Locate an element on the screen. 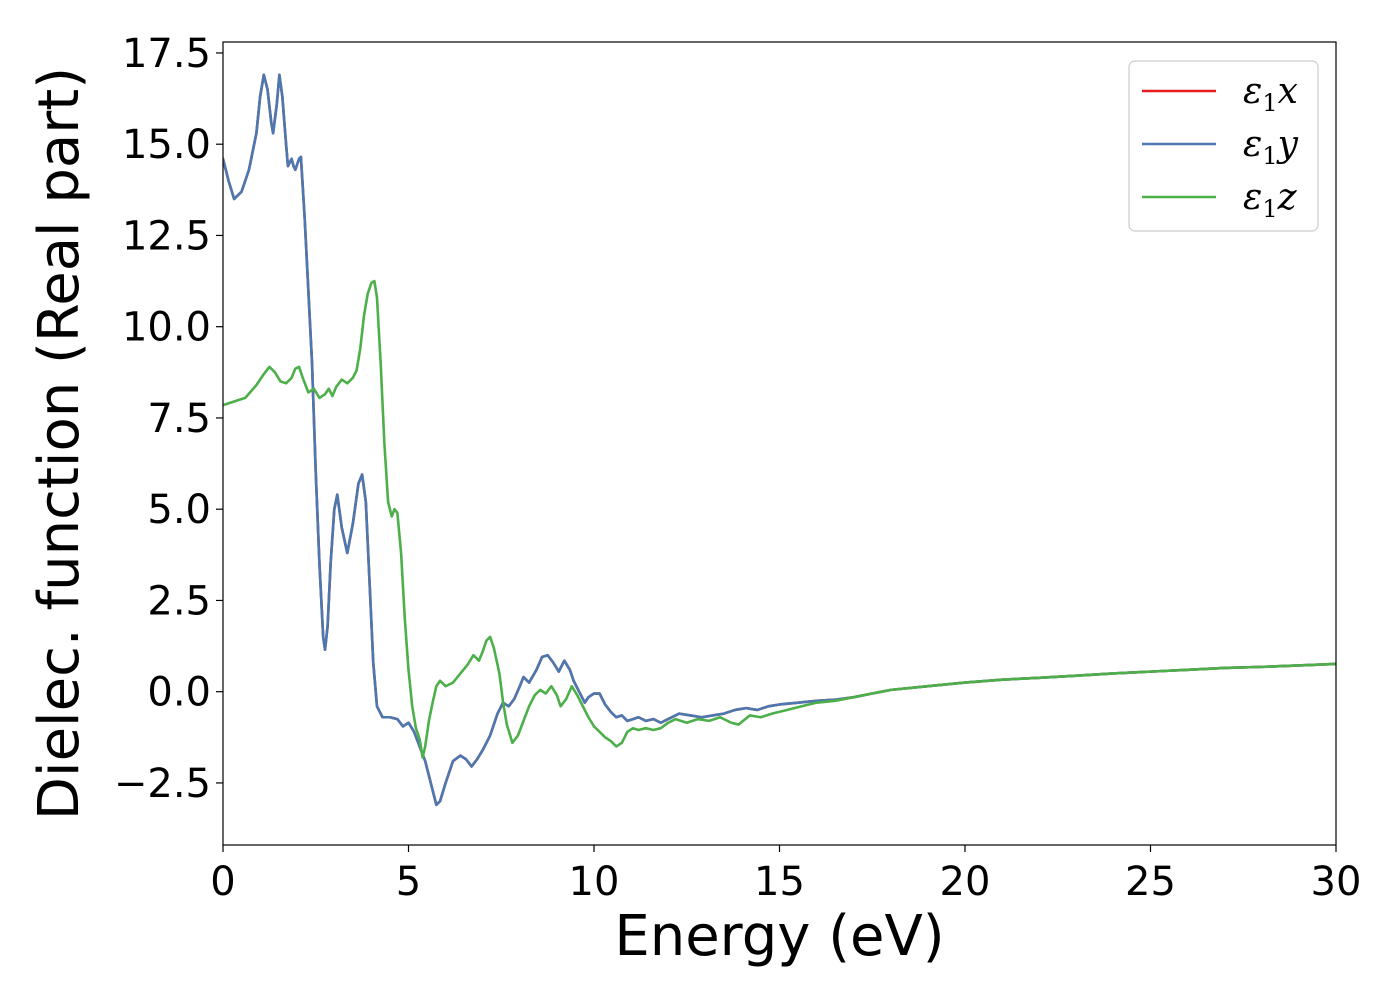  y-tick-label: 17.5 is located at coordinates (166, 54).